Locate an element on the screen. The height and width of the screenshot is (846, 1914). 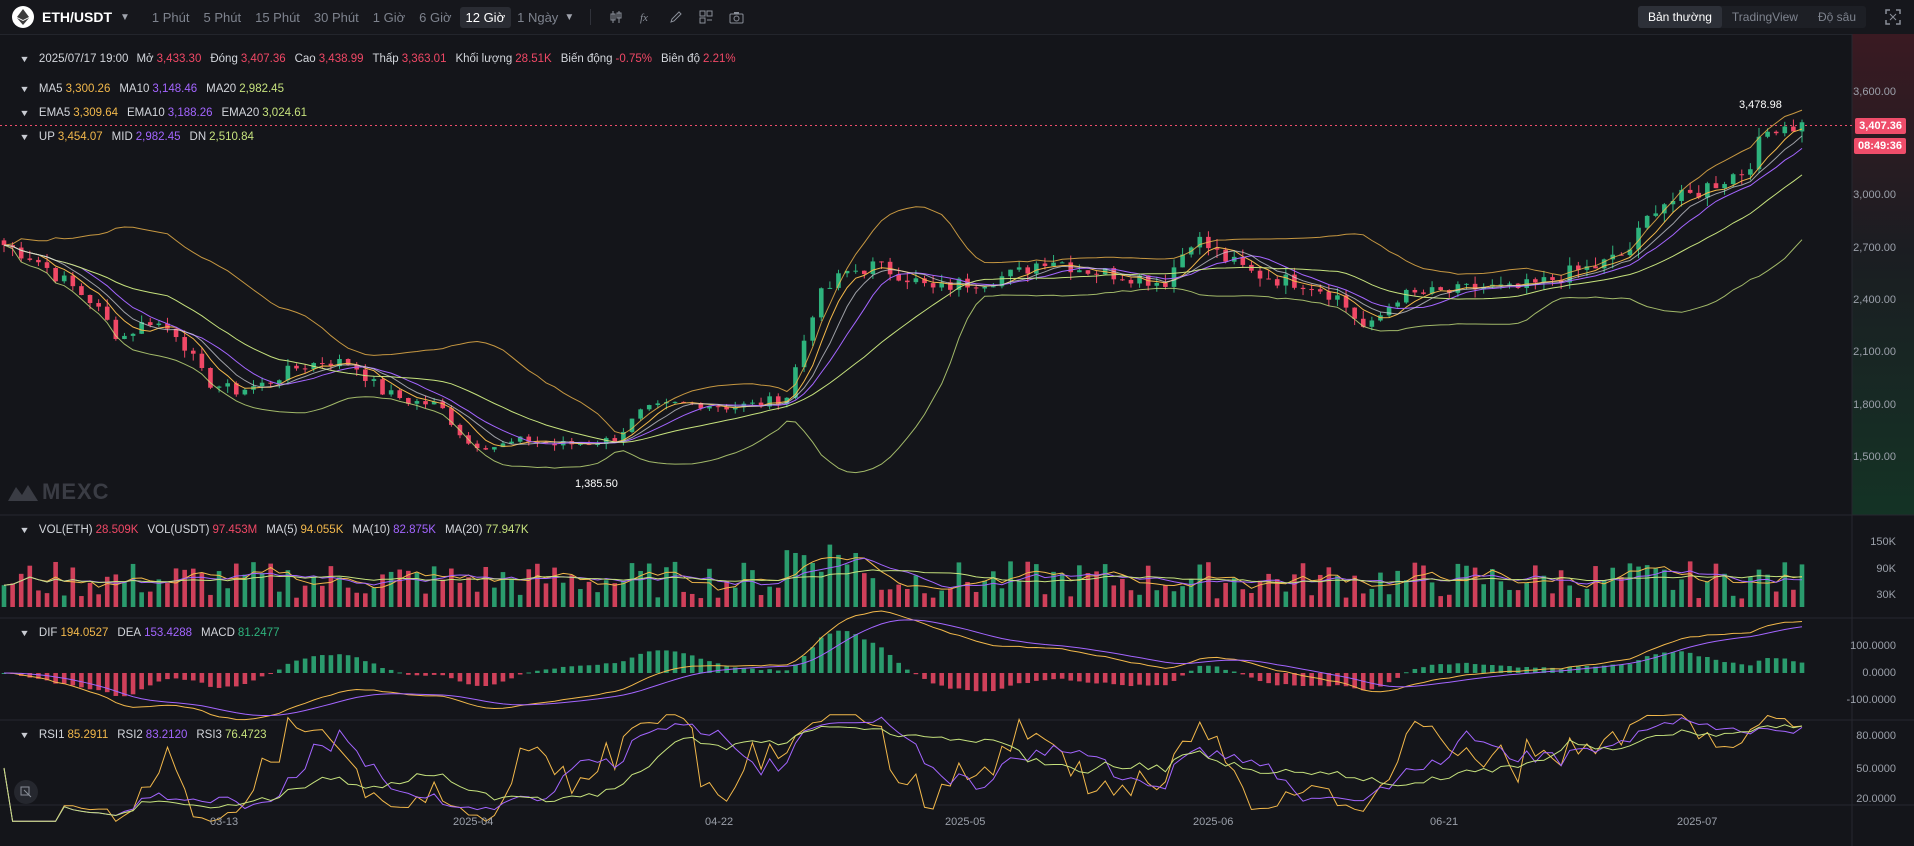
indicator-icon: fx is located at coordinates (646, 17).